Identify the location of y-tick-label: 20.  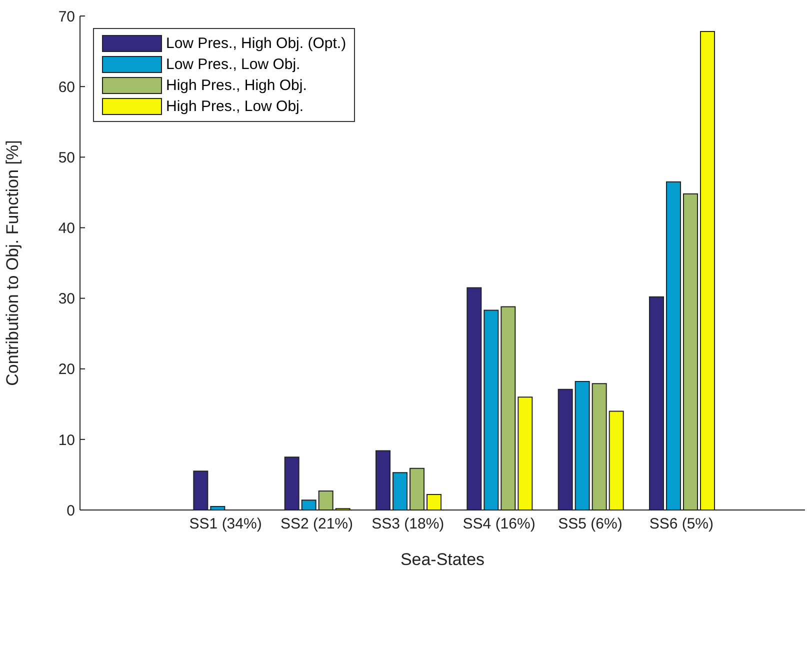
(66, 369).